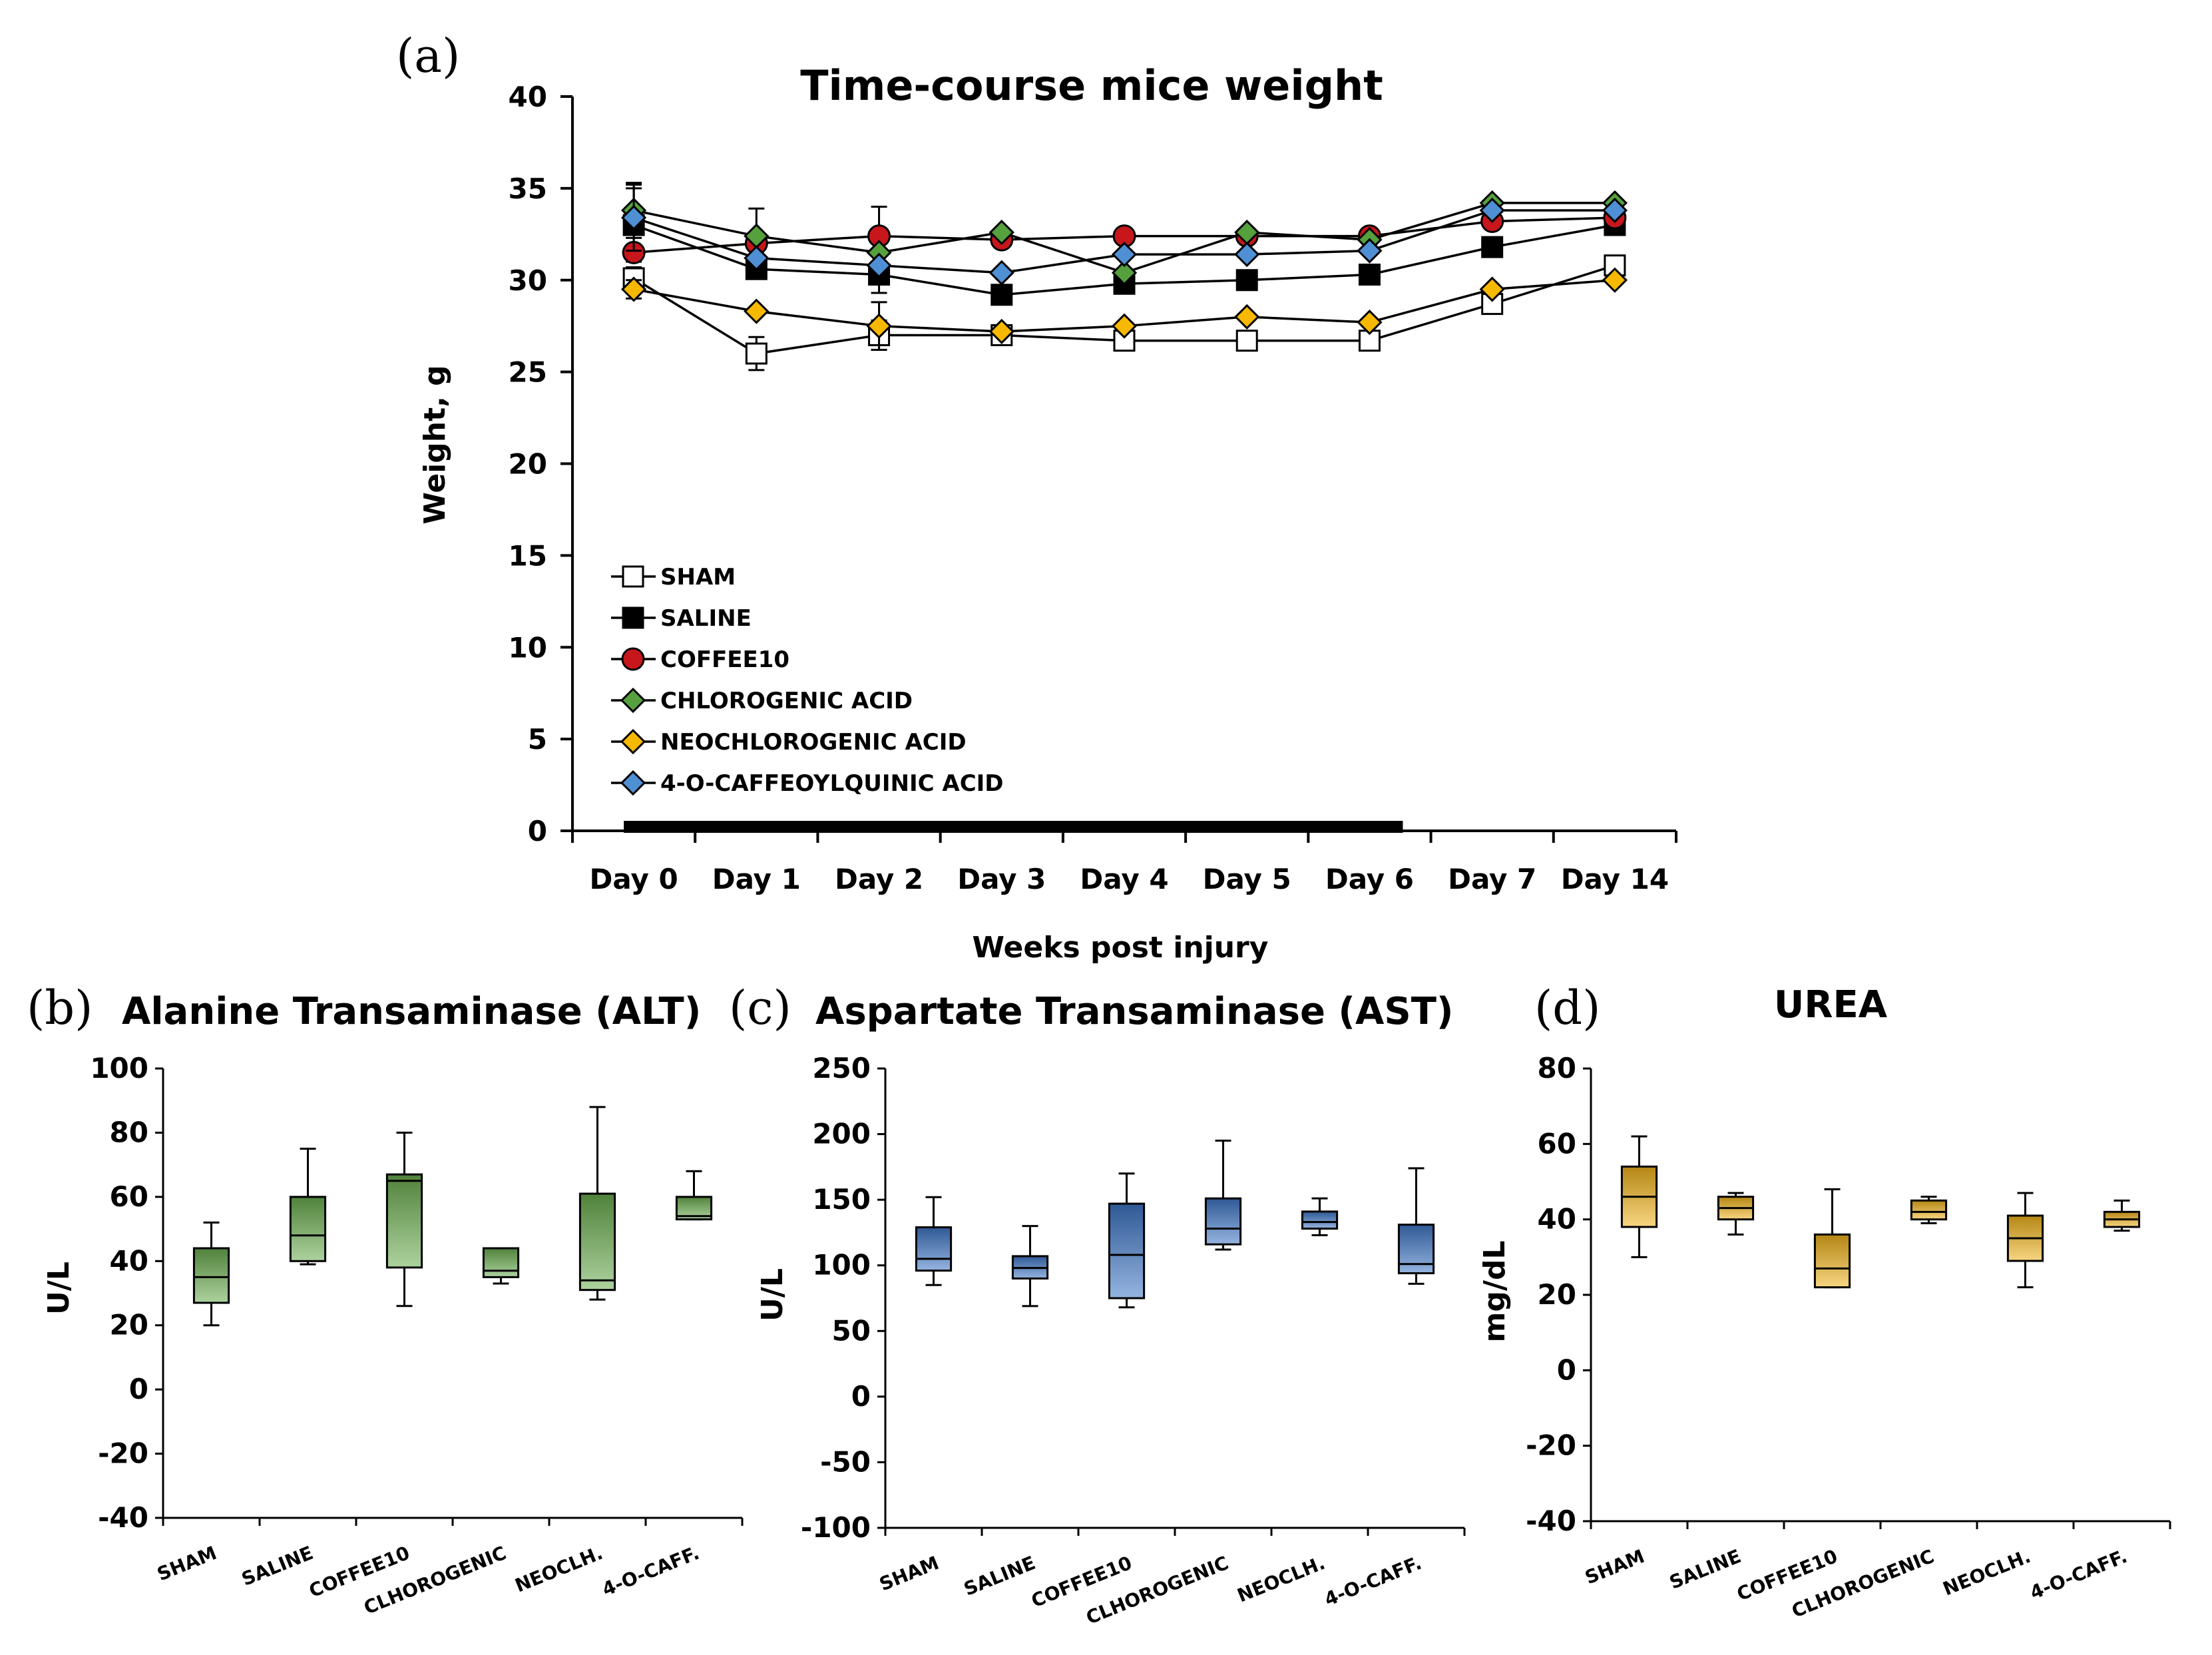 The width and height of the screenshot is (2212, 1655). I want to click on panel-a-title: Time-course mice weight, so click(1091, 86).